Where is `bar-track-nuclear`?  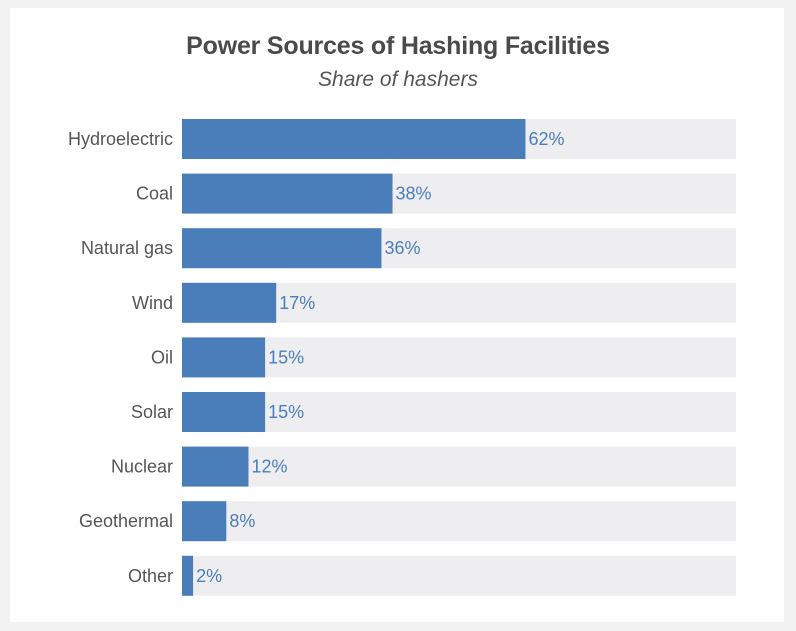
bar-track-nuclear is located at coordinates (459, 466).